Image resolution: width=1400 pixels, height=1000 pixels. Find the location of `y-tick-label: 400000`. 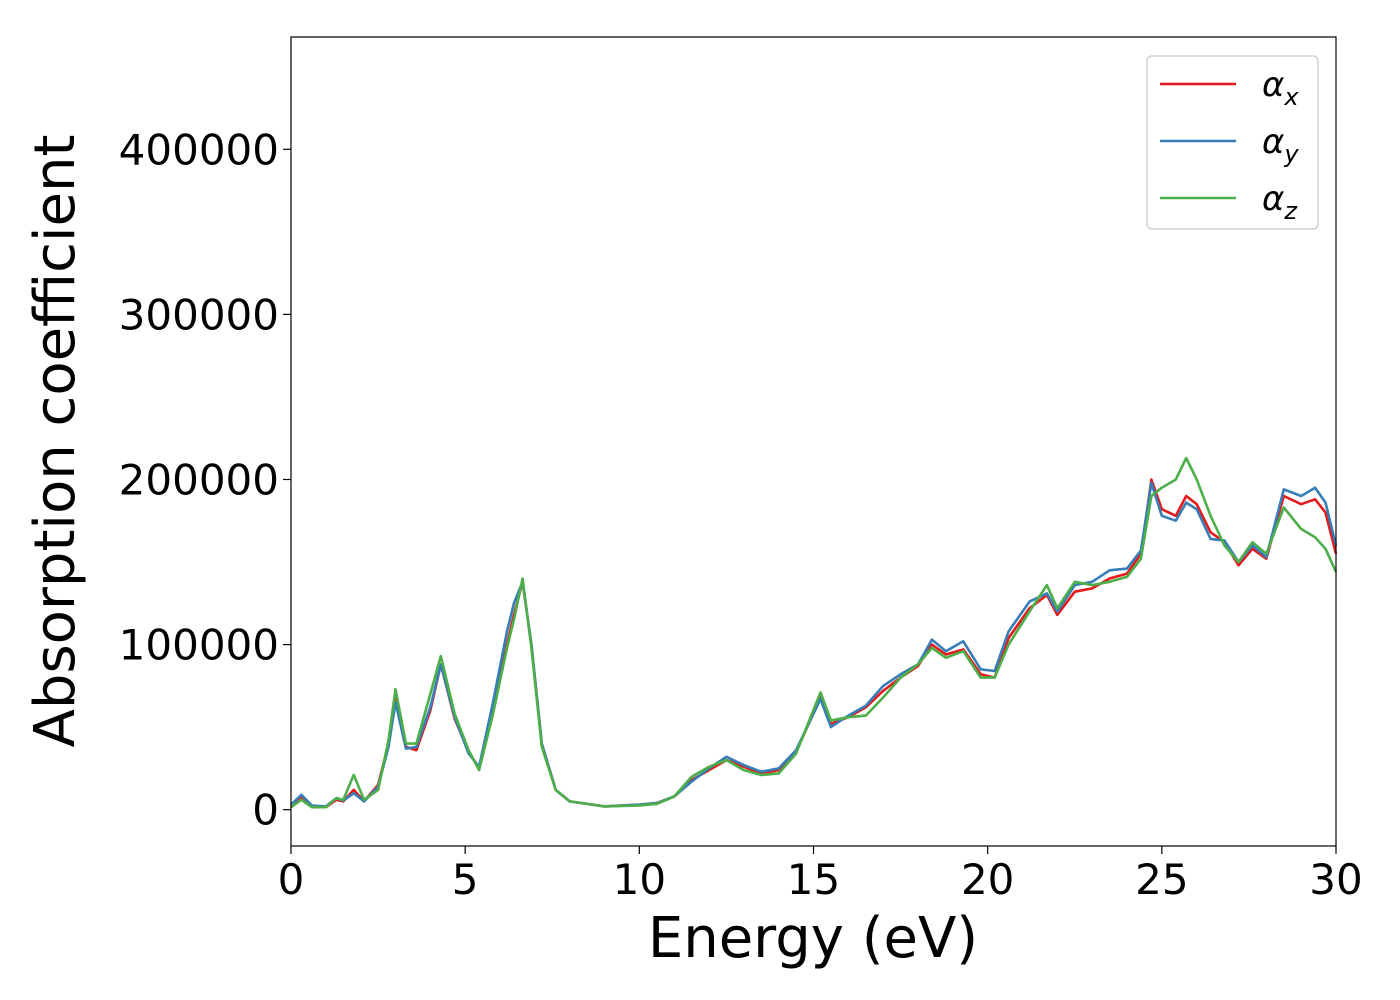

y-tick-label: 400000 is located at coordinates (199, 149).